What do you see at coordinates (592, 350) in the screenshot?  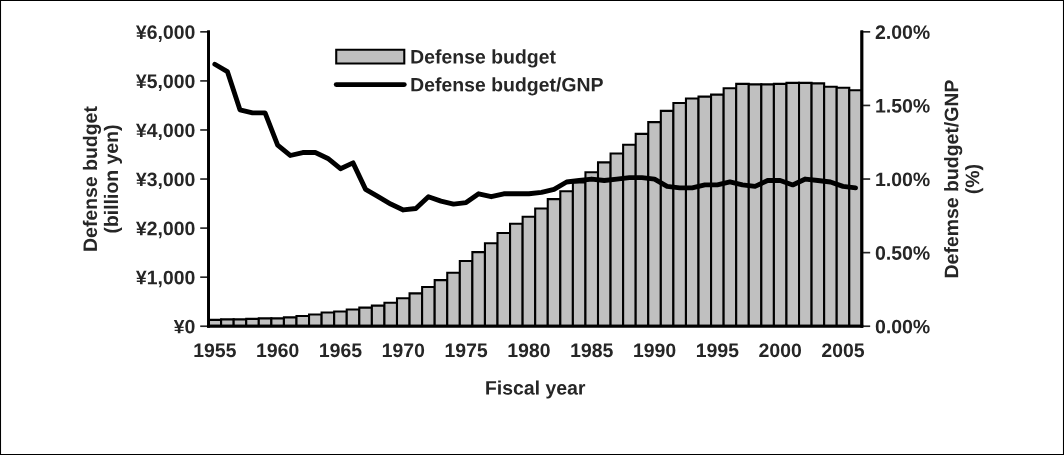 I see `x-tick-label: 1985` at bounding box center [592, 350].